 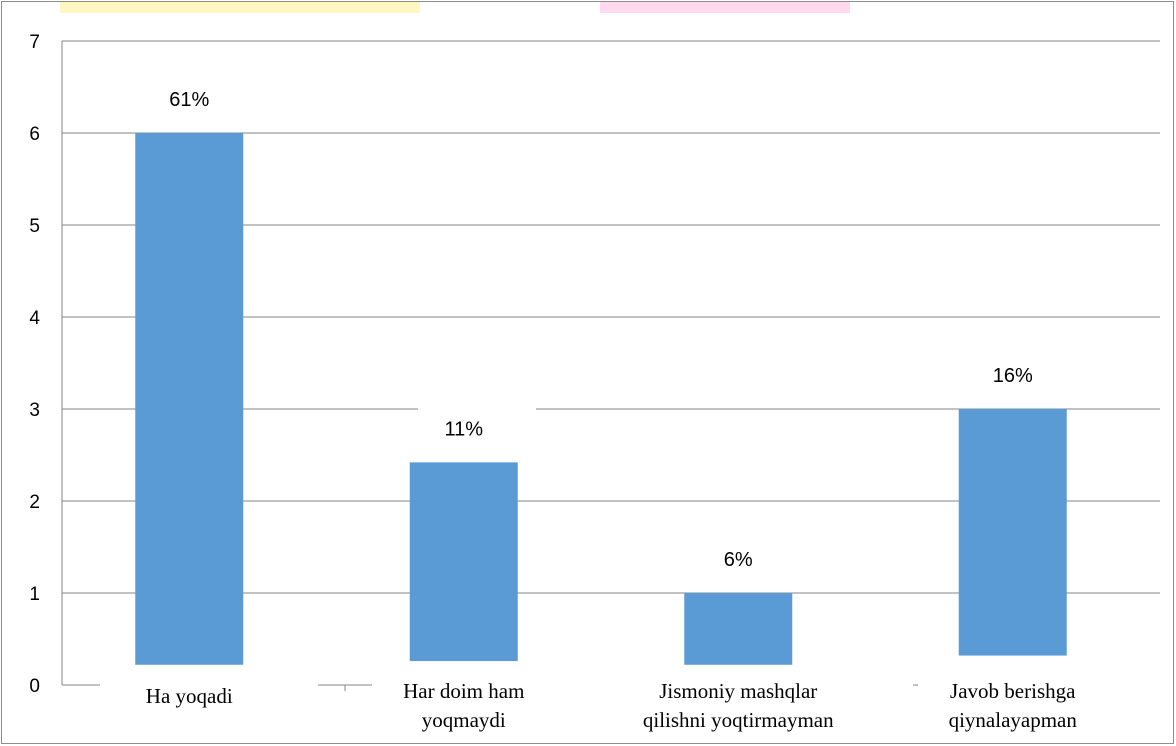 I want to click on data-label: 11%, so click(x=463, y=429).